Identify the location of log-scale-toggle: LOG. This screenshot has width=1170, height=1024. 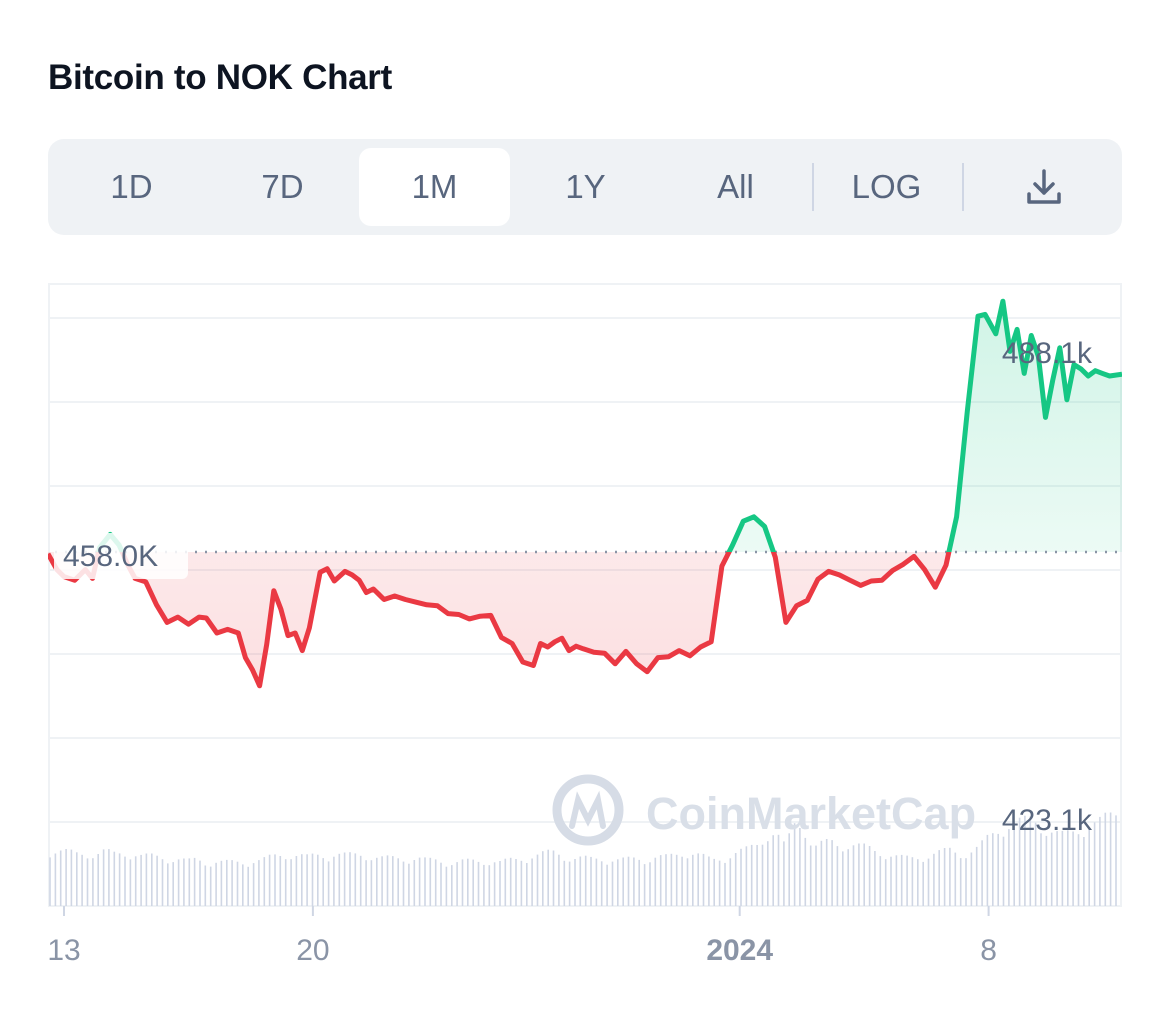
(886, 186).